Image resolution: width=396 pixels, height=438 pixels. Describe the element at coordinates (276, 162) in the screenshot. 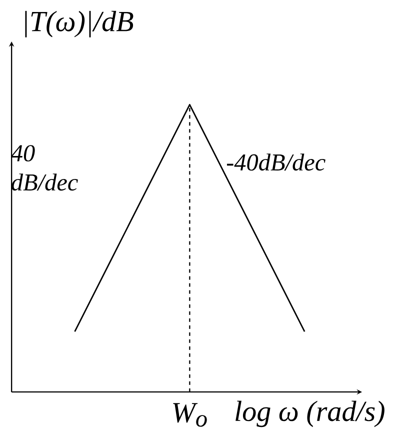

I see `annotation: -40dB/dec` at that location.